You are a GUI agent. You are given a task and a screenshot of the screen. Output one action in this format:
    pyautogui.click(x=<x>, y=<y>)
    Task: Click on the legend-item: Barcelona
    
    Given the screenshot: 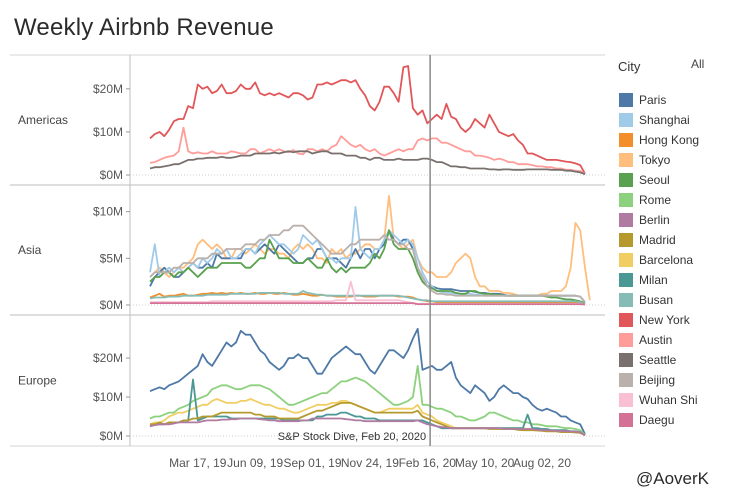 What is the action you would take?
    pyautogui.click(x=659, y=260)
    